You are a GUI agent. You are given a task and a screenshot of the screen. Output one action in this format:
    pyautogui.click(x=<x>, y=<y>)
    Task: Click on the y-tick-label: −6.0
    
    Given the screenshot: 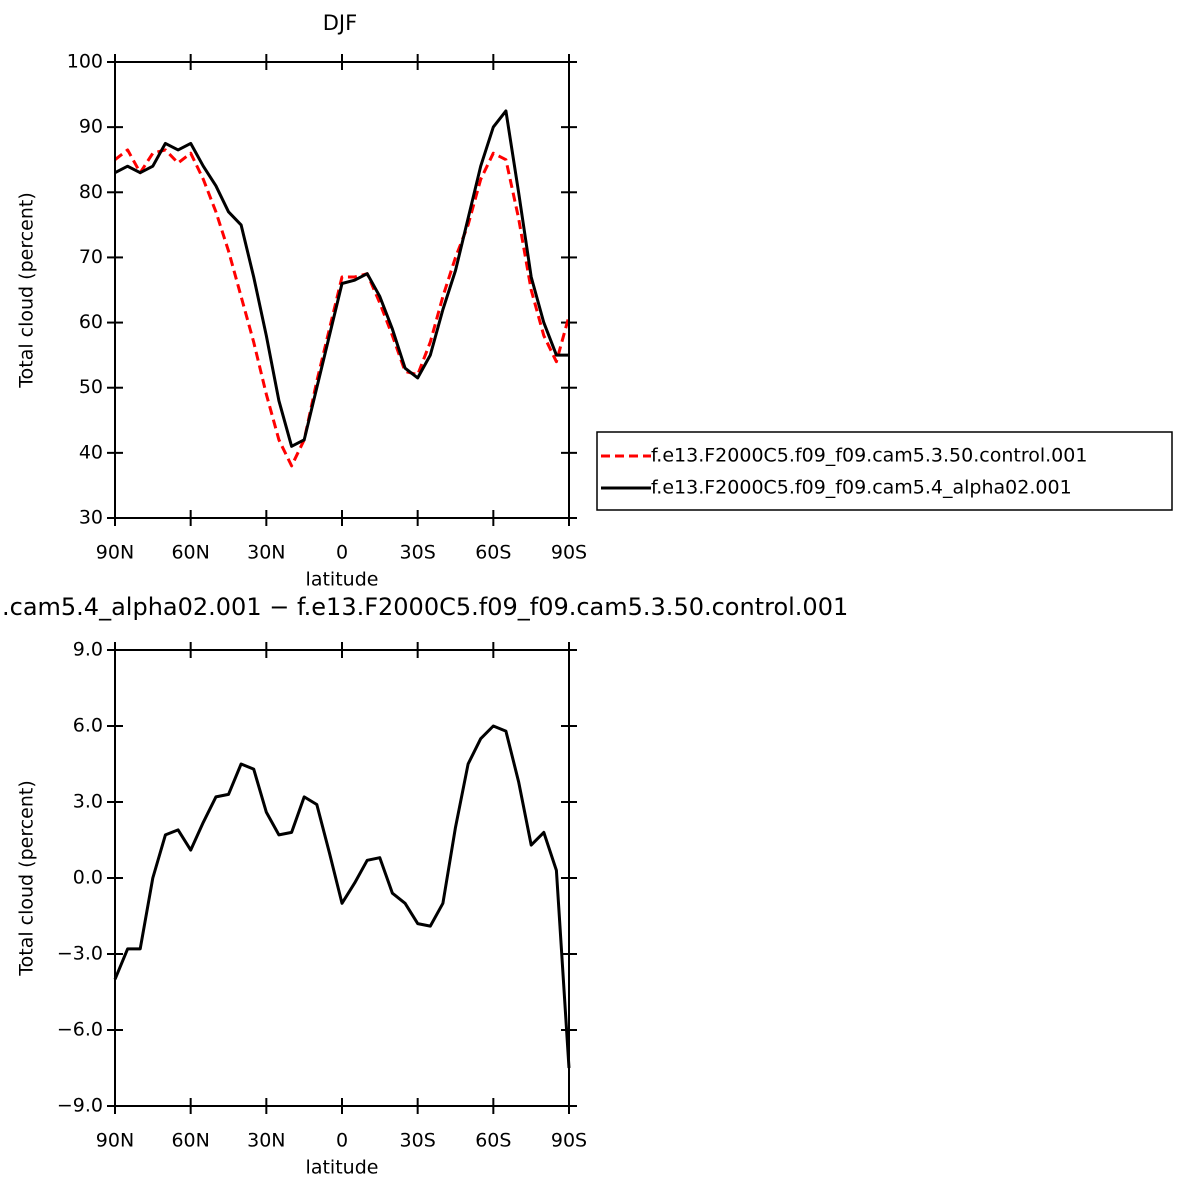 What is the action you would take?
    pyautogui.click(x=80, y=1030)
    